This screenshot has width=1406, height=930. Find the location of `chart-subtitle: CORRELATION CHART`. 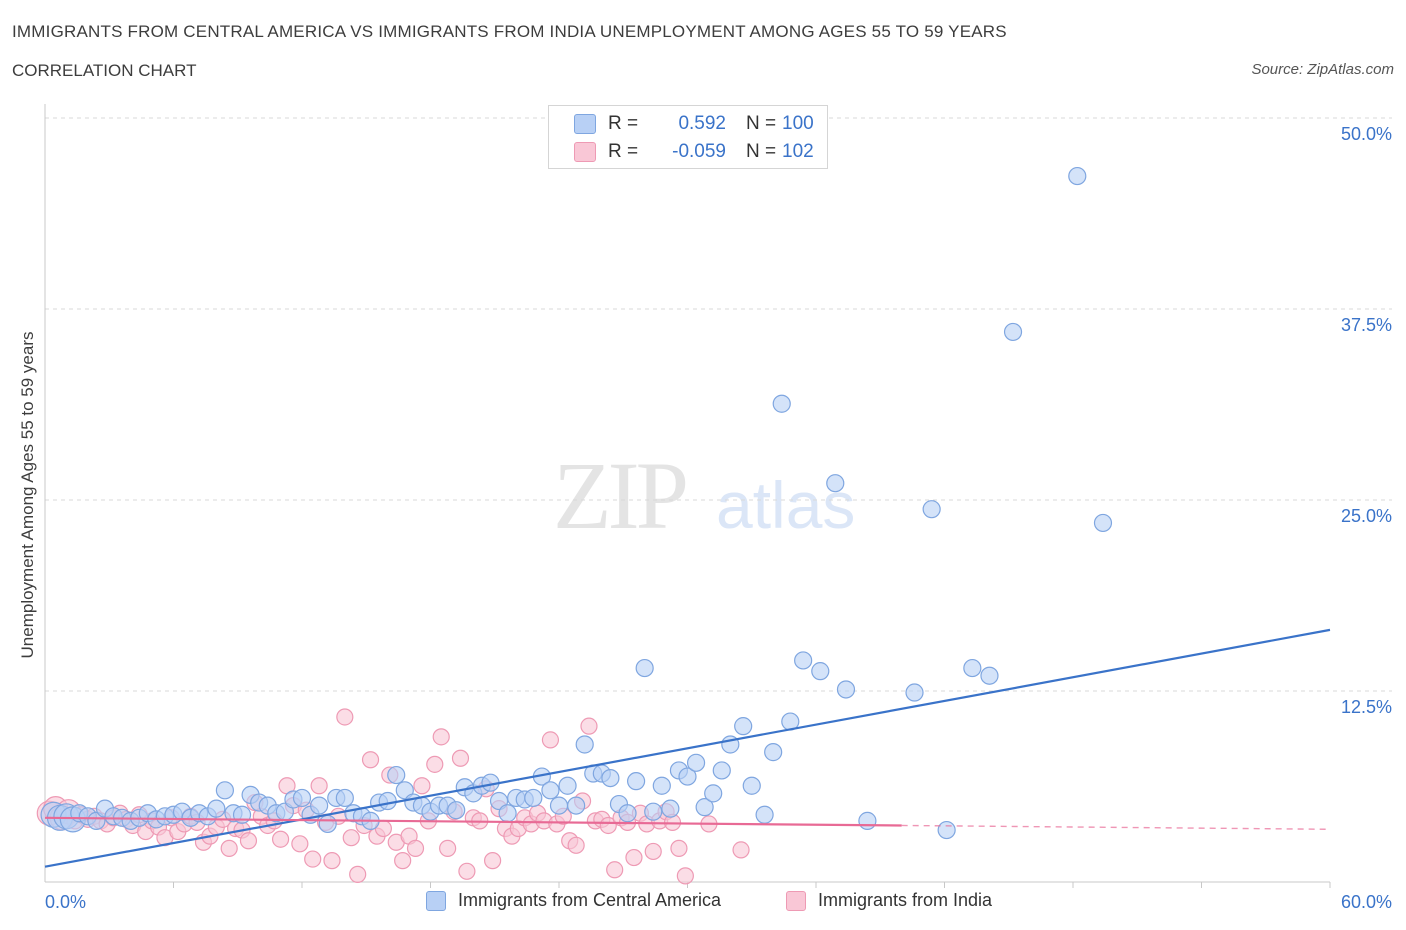

chart-subtitle: CORRELATION CHART is located at coordinates (104, 70).